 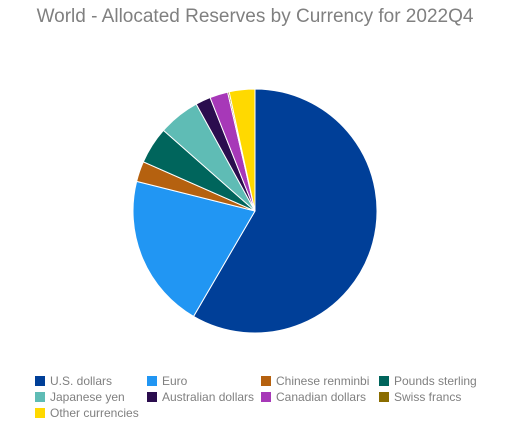 I want to click on legend-item-canadian-dollars: Canadian dollars, so click(x=313, y=397).